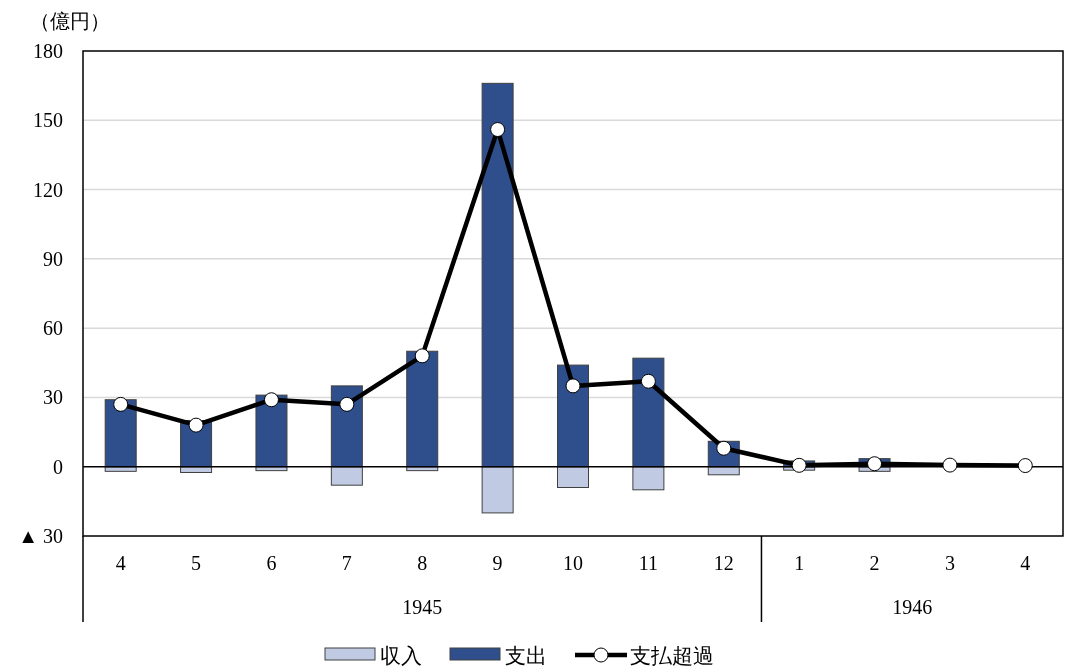  Describe the element at coordinates (526, 656) in the screenshot. I see `legend-label: 支出` at that location.